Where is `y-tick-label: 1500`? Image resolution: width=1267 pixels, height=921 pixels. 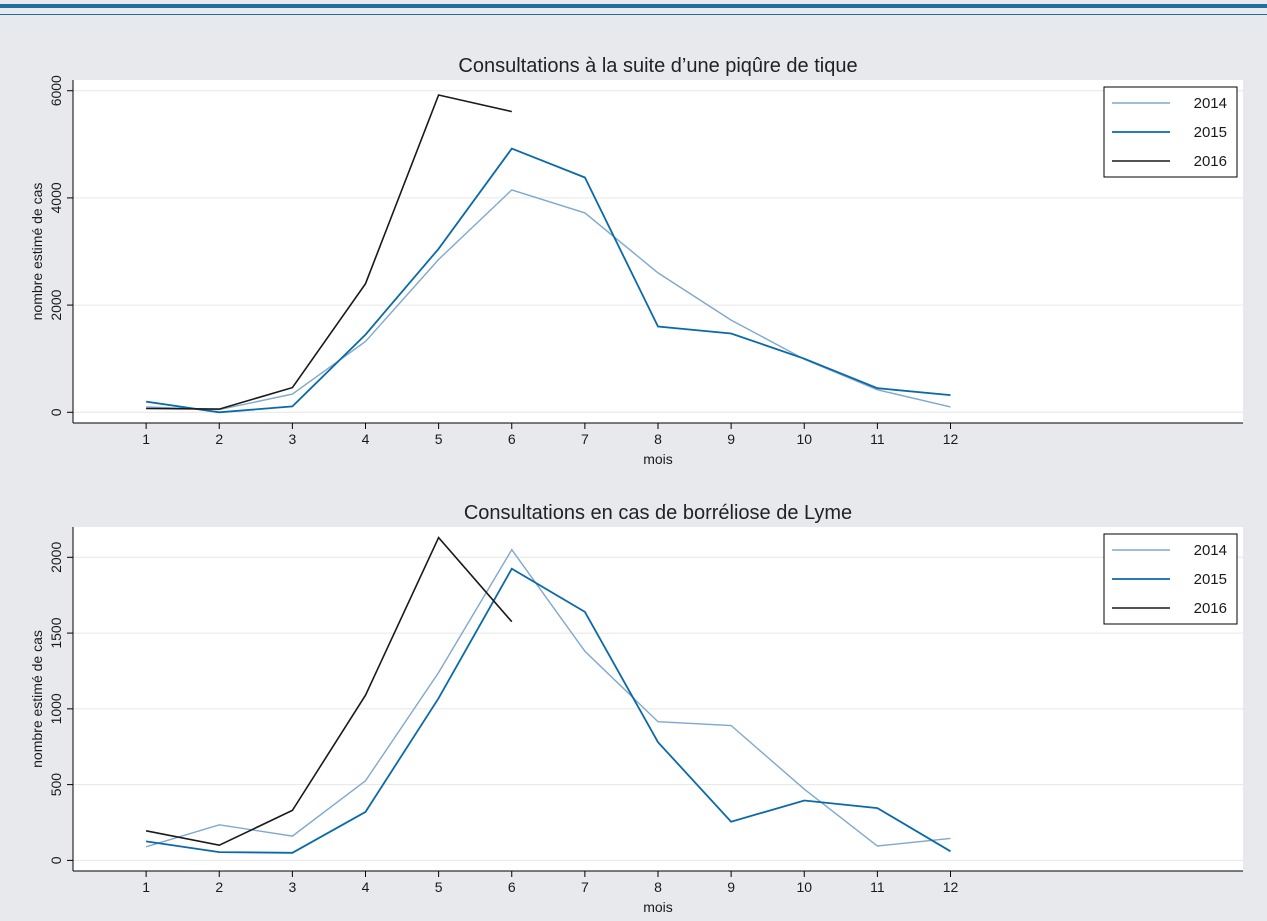
y-tick-label: 1500 is located at coordinates (56, 632).